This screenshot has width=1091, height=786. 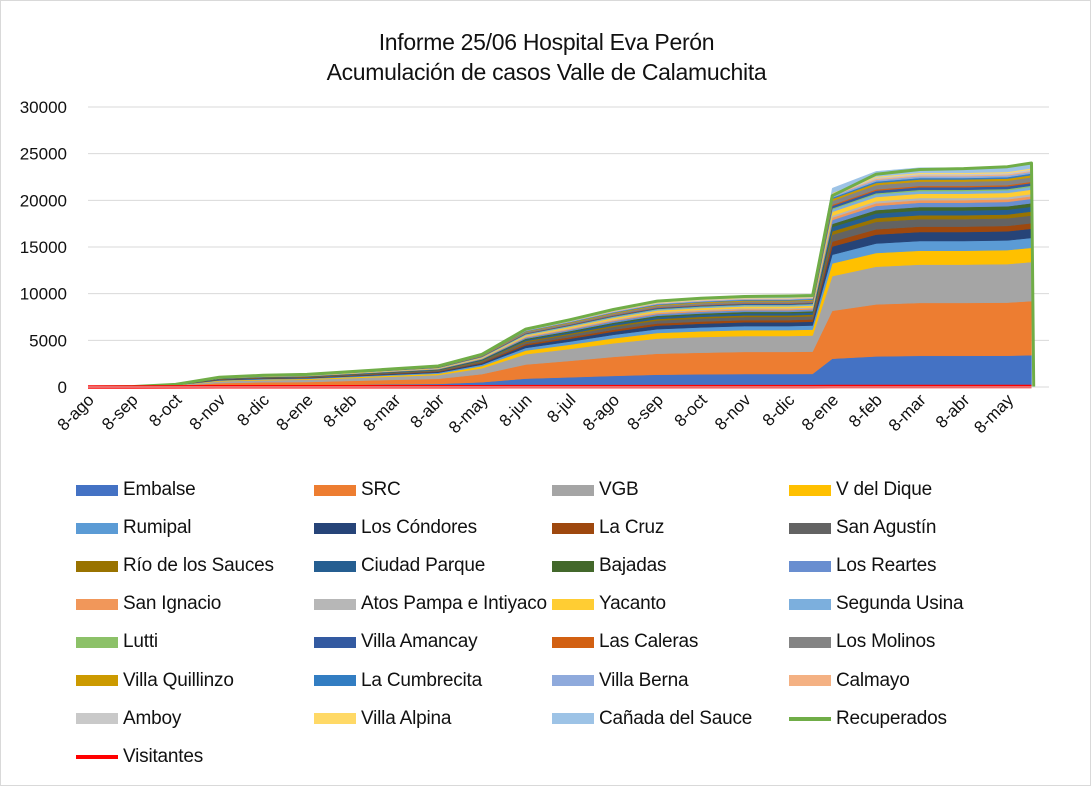 I want to click on legend-label: La Cruz, so click(x=632, y=528).